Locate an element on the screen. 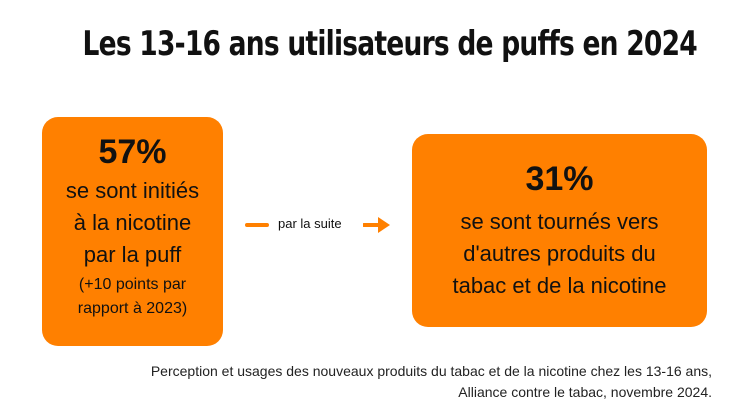 Image resolution: width=750 pixels, height=420 pixels. stat-description-line: à la nicotine is located at coordinates (132, 222).